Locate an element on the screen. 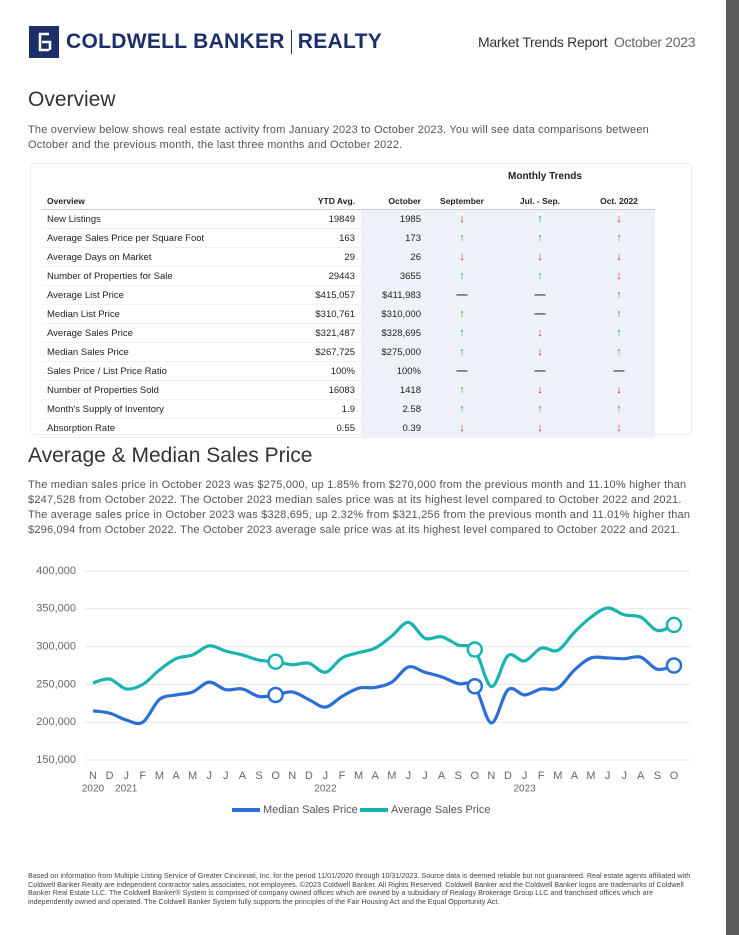 This screenshot has width=739, height=935. table-cell: $321,487 is located at coordinates (331, 333).